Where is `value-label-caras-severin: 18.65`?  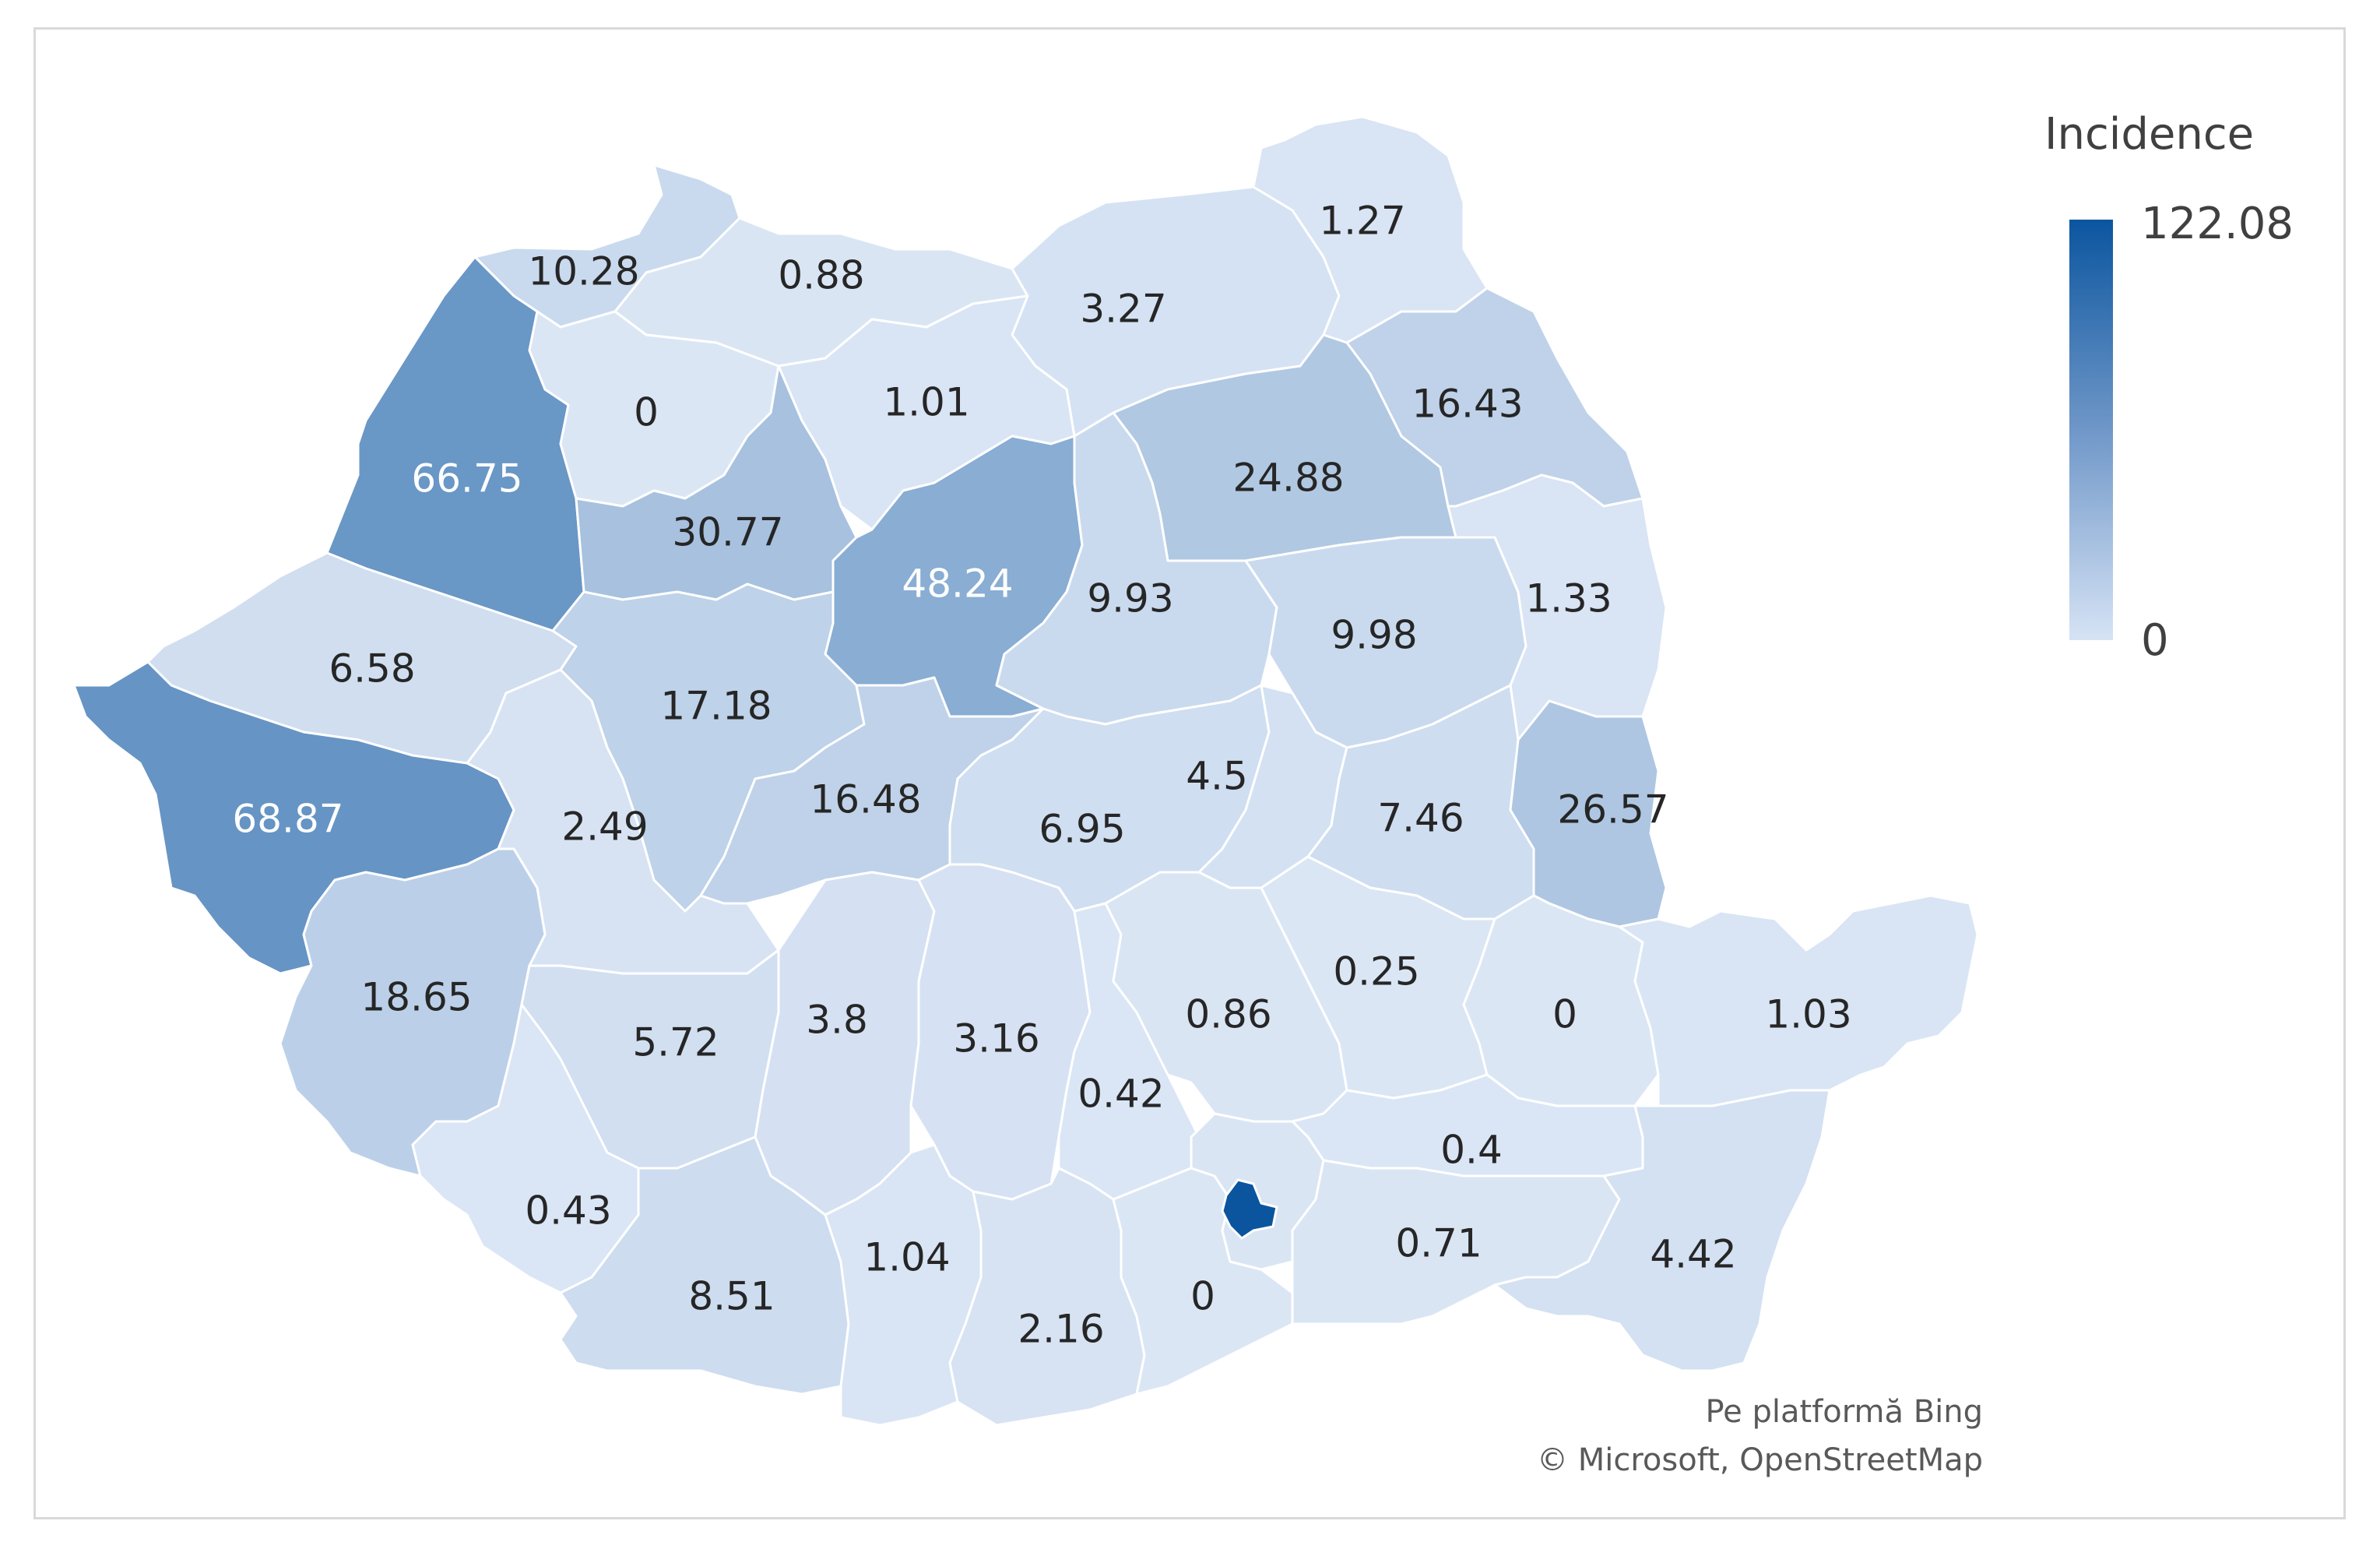
value-label-caras-severin: 18.65 is located at coordinates (416, 997).